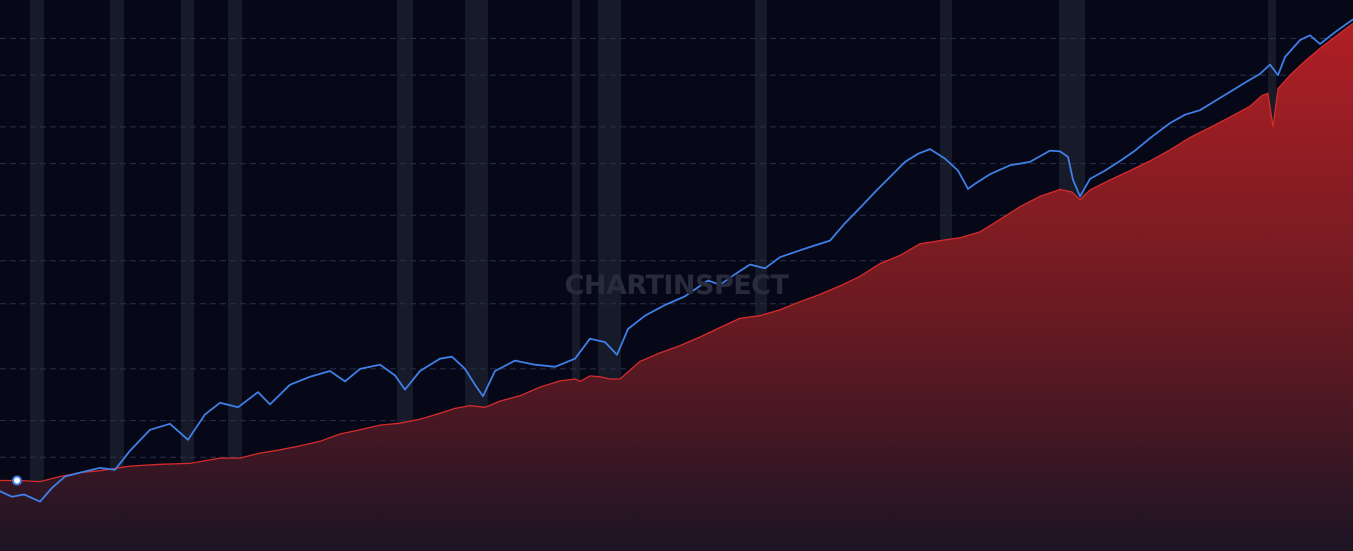 The width and height of the screenshot is (1353, 551). I want to click on start-marker, so click(17, 480).